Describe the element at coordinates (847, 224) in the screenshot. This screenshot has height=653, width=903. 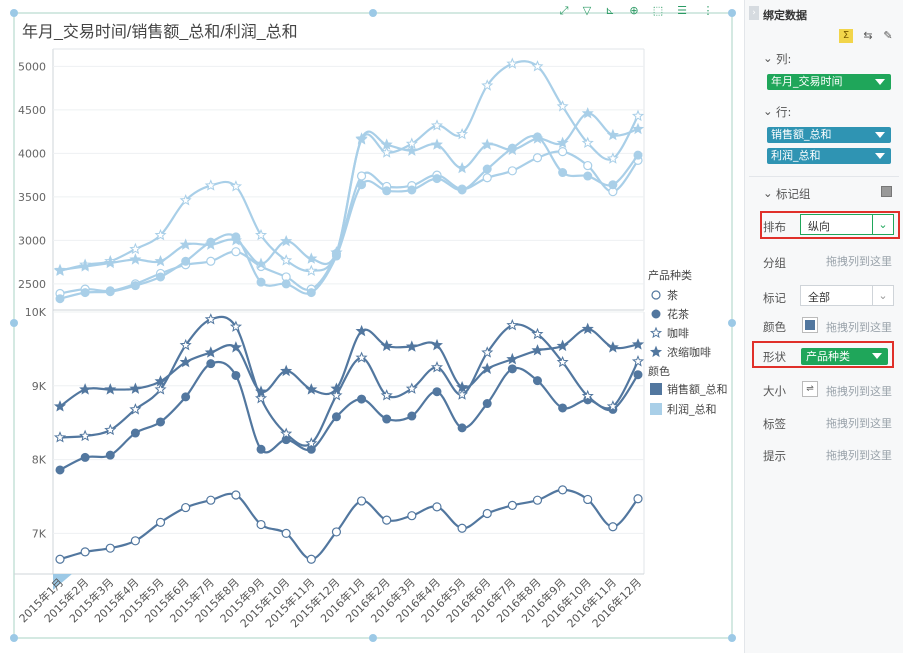
I see `layout-select: 纵向 ⌄` at that location.